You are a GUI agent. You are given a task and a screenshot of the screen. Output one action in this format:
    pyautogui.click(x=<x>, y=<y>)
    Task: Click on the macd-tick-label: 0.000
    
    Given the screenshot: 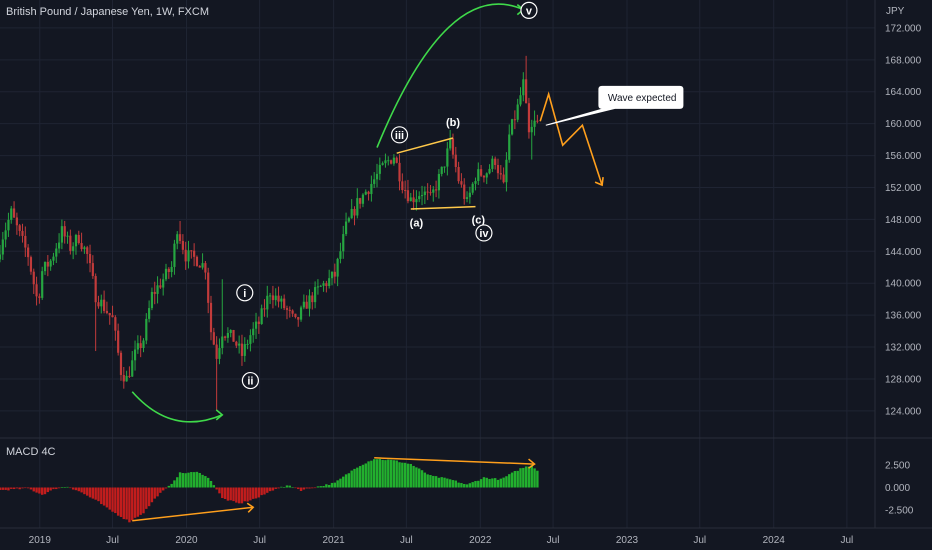 What is the action you would take?
    pyautogui.click(x=897, y=488)
    